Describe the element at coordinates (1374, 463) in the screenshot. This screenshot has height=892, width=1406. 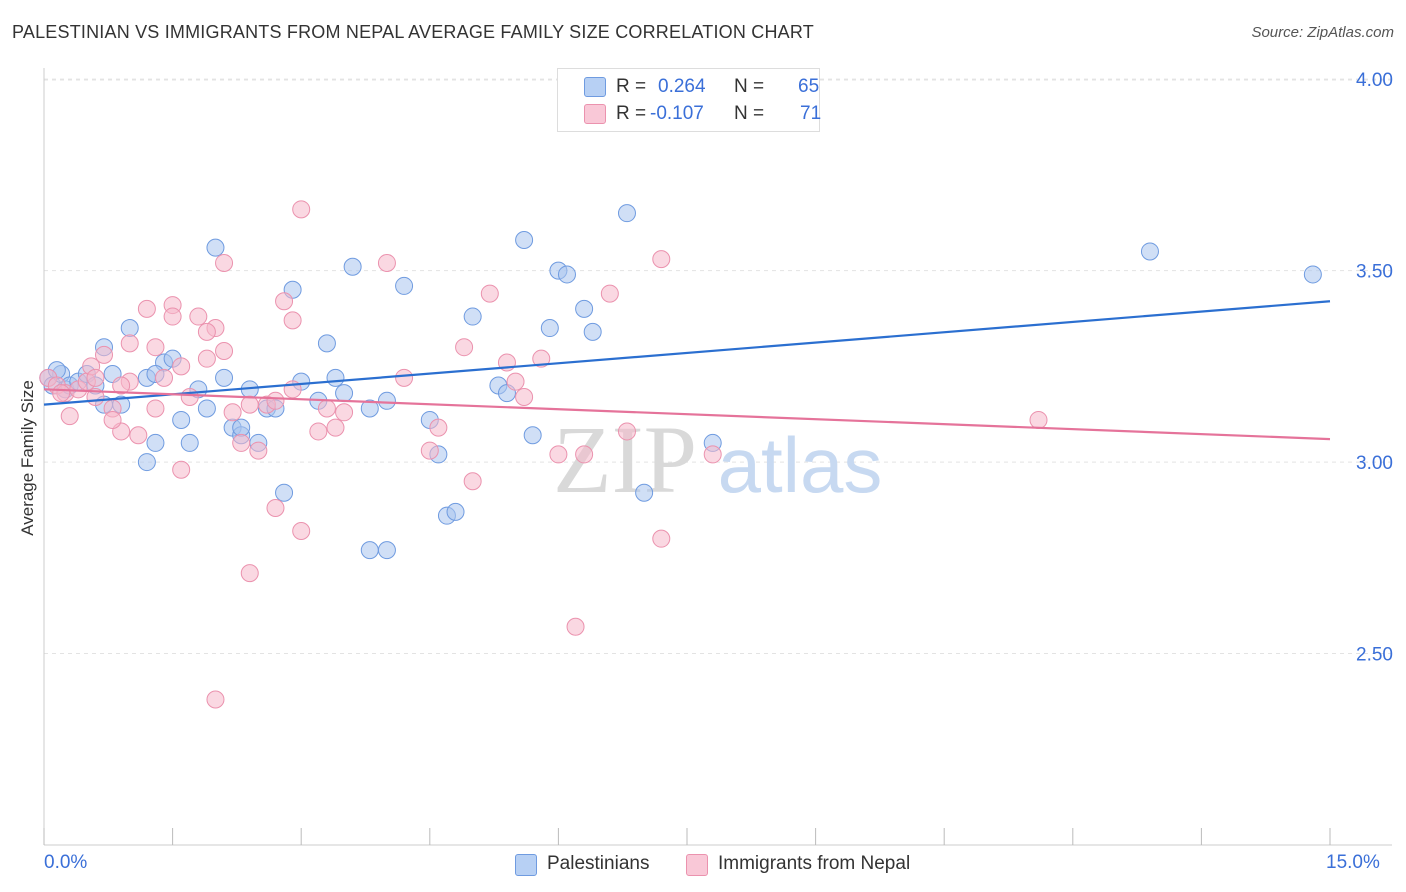
I see `y-tick-label: 3.00` at that location.